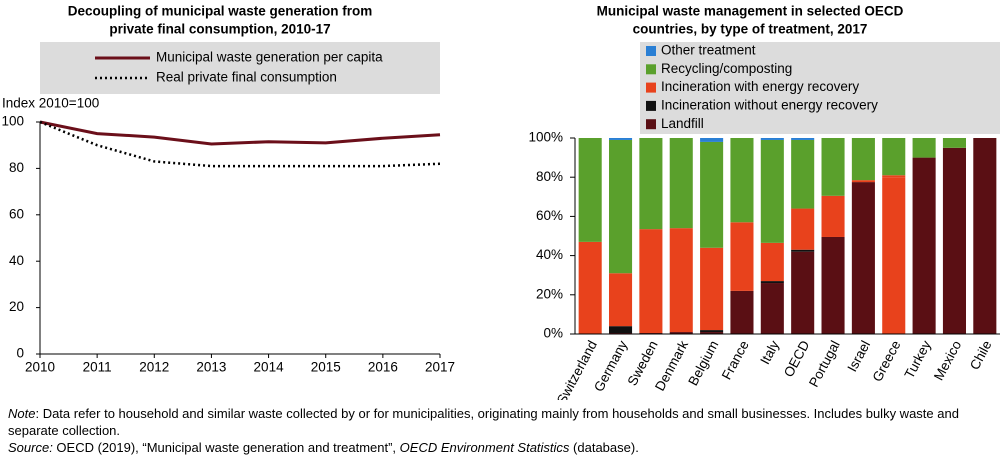 The height and width of the screenshot is (473, 1000). What do you see at coordinates (16, 306) in the screenshot?
I see `y-tick-label: 20` at bounding box center [16, 306].